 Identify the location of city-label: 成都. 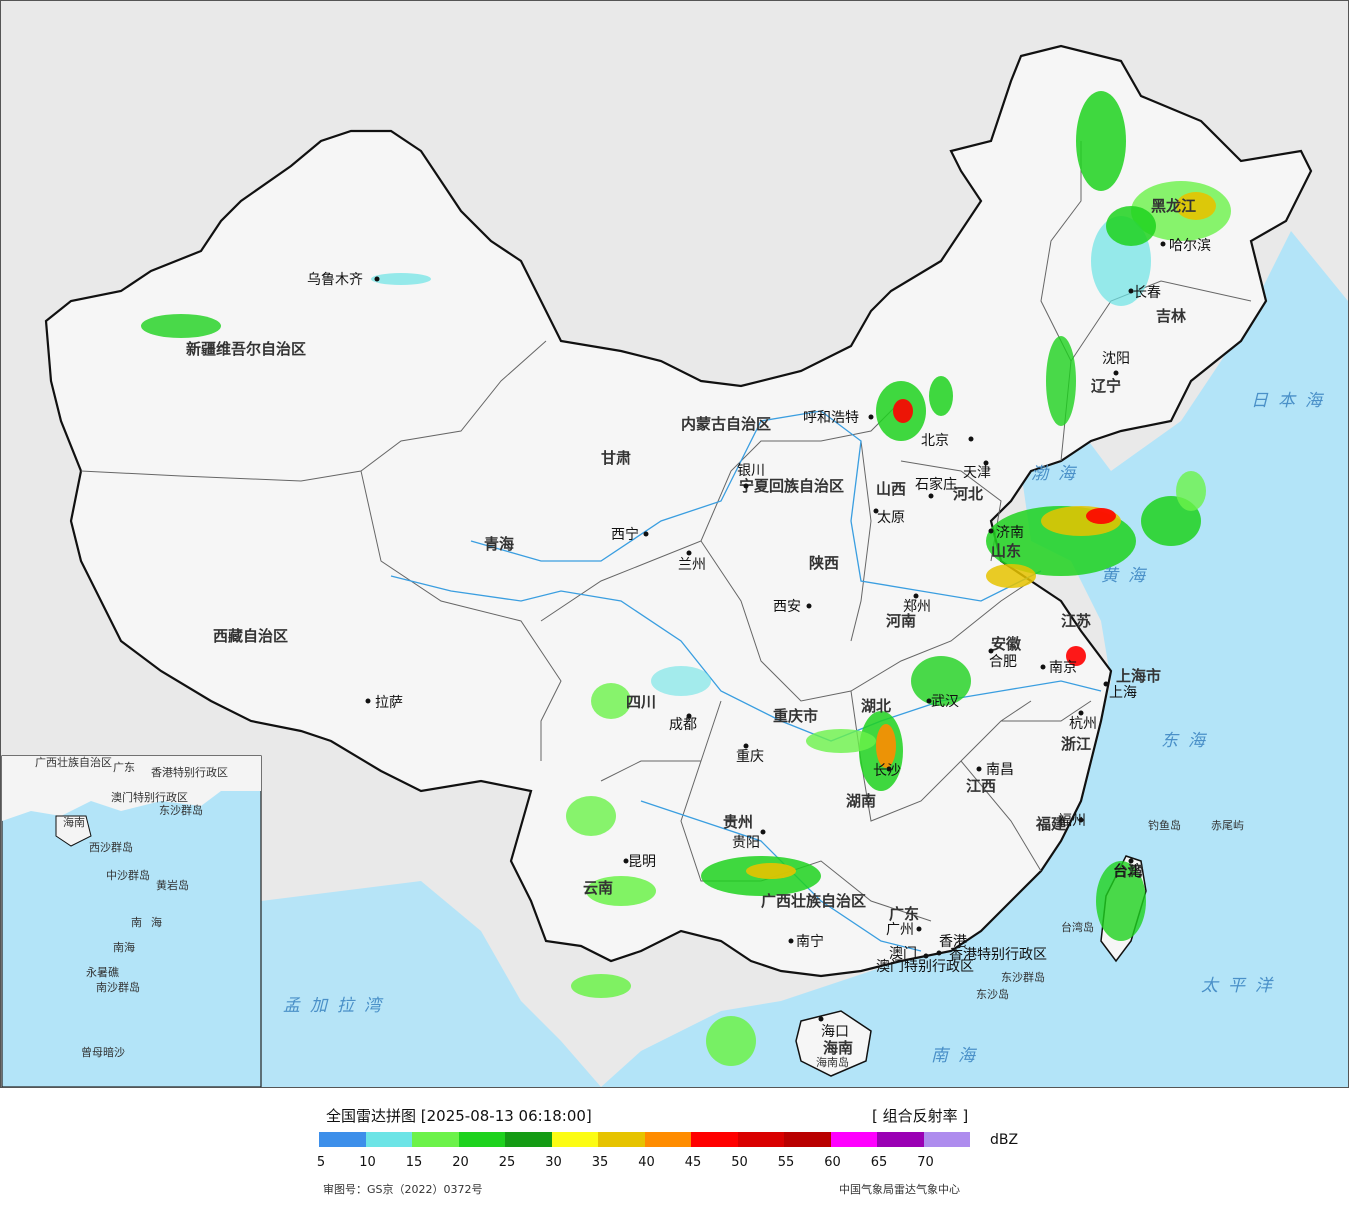
(683, 725).